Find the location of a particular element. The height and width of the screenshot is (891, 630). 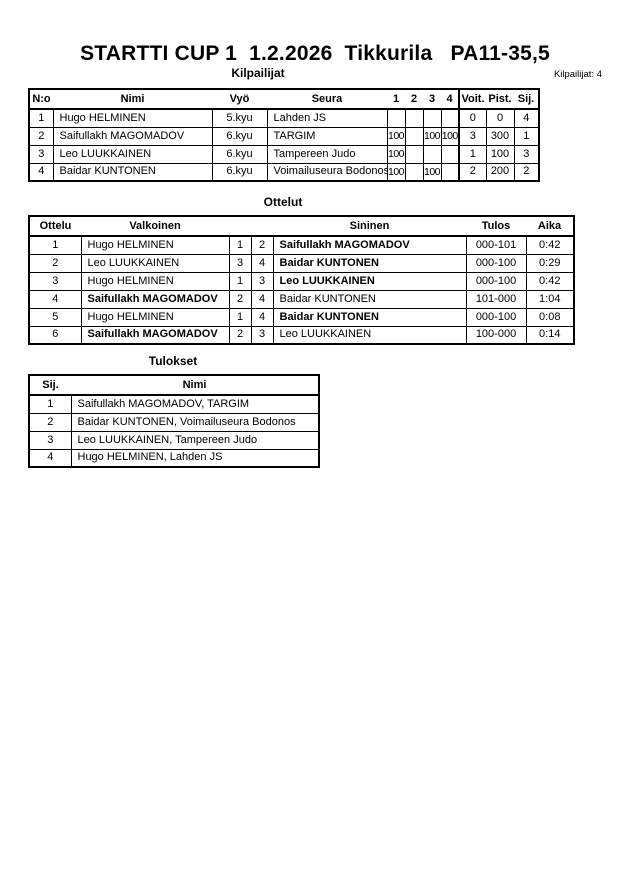

competitor-points: 300 is located at coordinates (500, 136).